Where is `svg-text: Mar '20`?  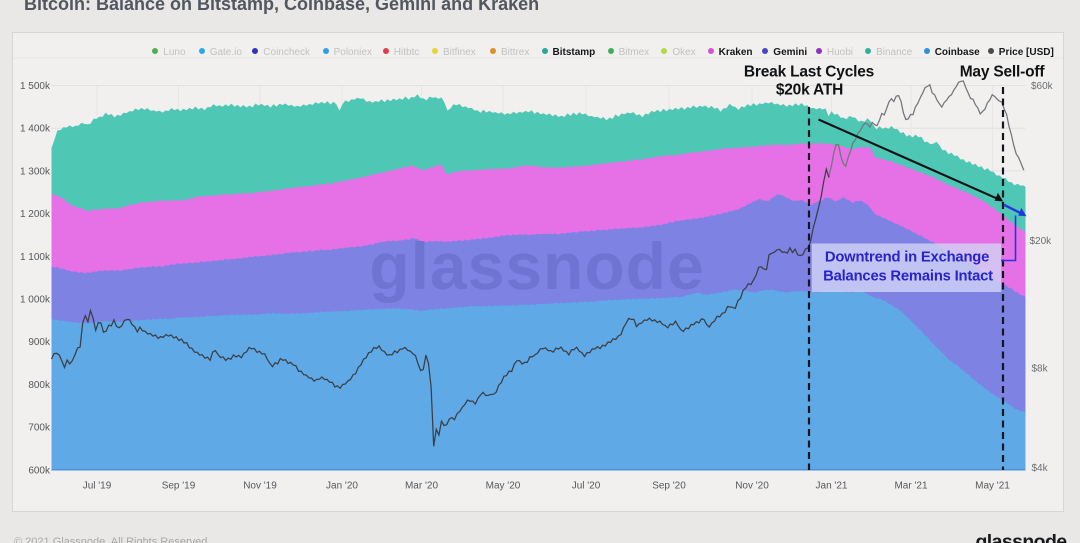 svg-text: Mar '20 is located at coordinates (421, 486).